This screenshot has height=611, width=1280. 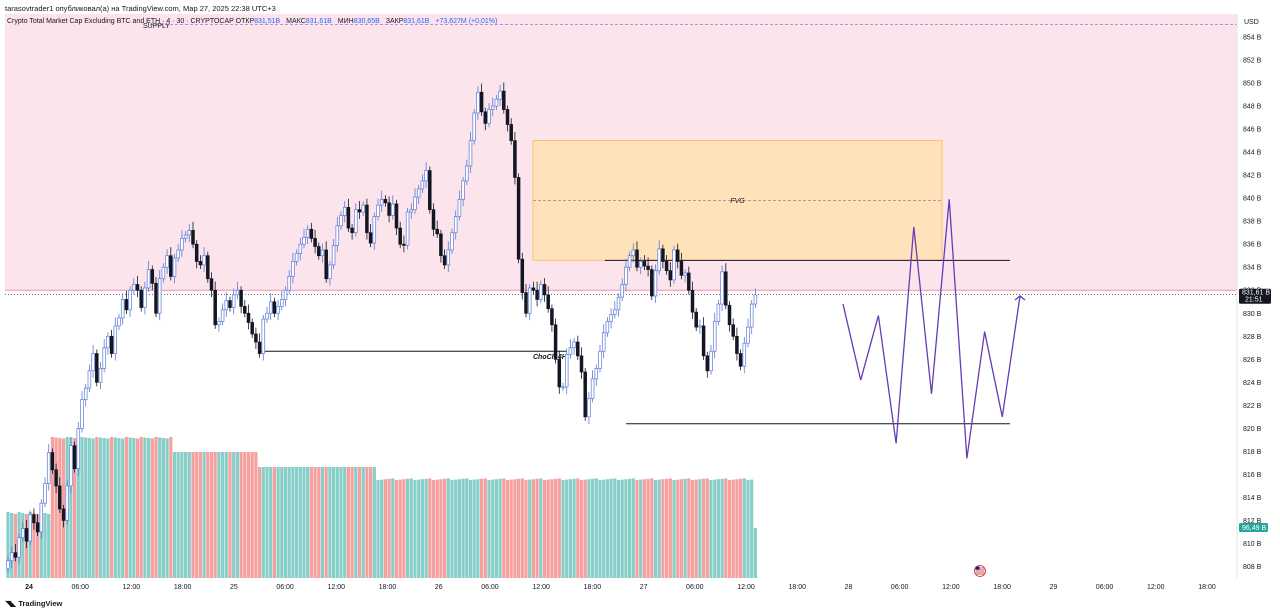 What do you see at coordinates (33, 603) in the screenshot?
I see `tradingview-logo: ◥◣ TradingView` at bounding box center [33, 603].